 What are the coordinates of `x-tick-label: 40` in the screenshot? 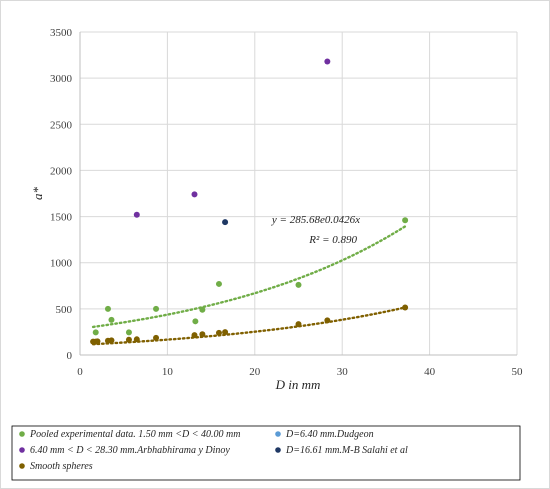 It's located at (430, 372).